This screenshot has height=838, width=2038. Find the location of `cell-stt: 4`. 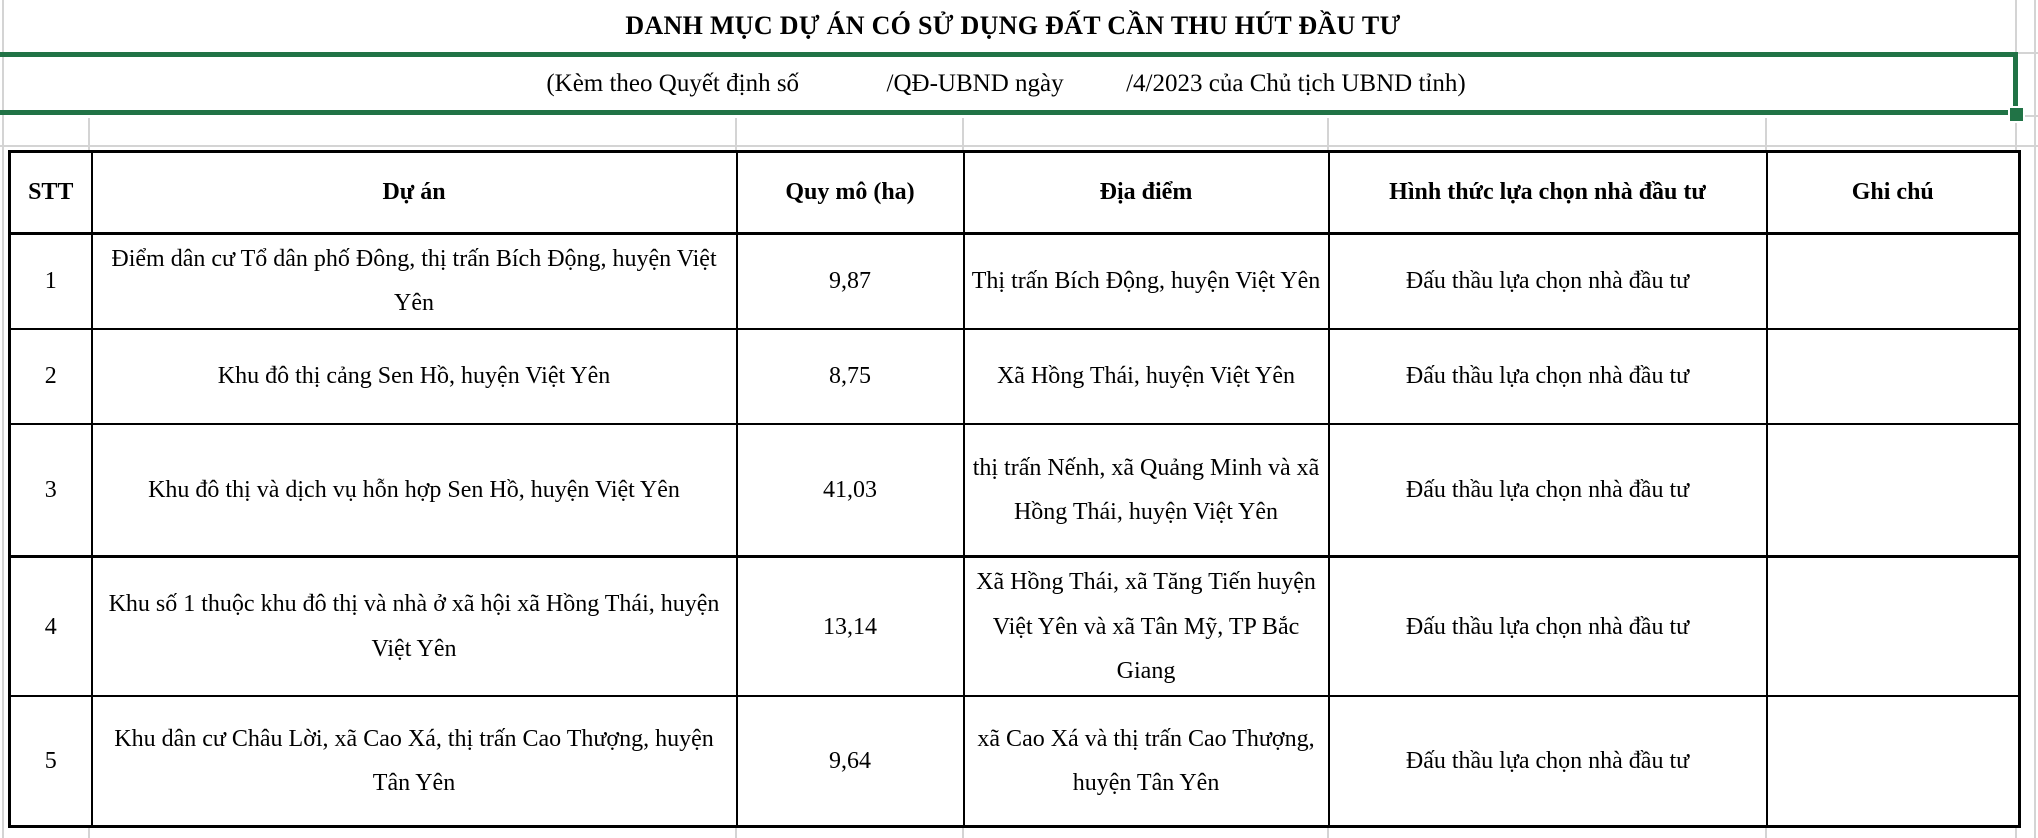

cell-stt: 4 is located at coordinates (50, 626).